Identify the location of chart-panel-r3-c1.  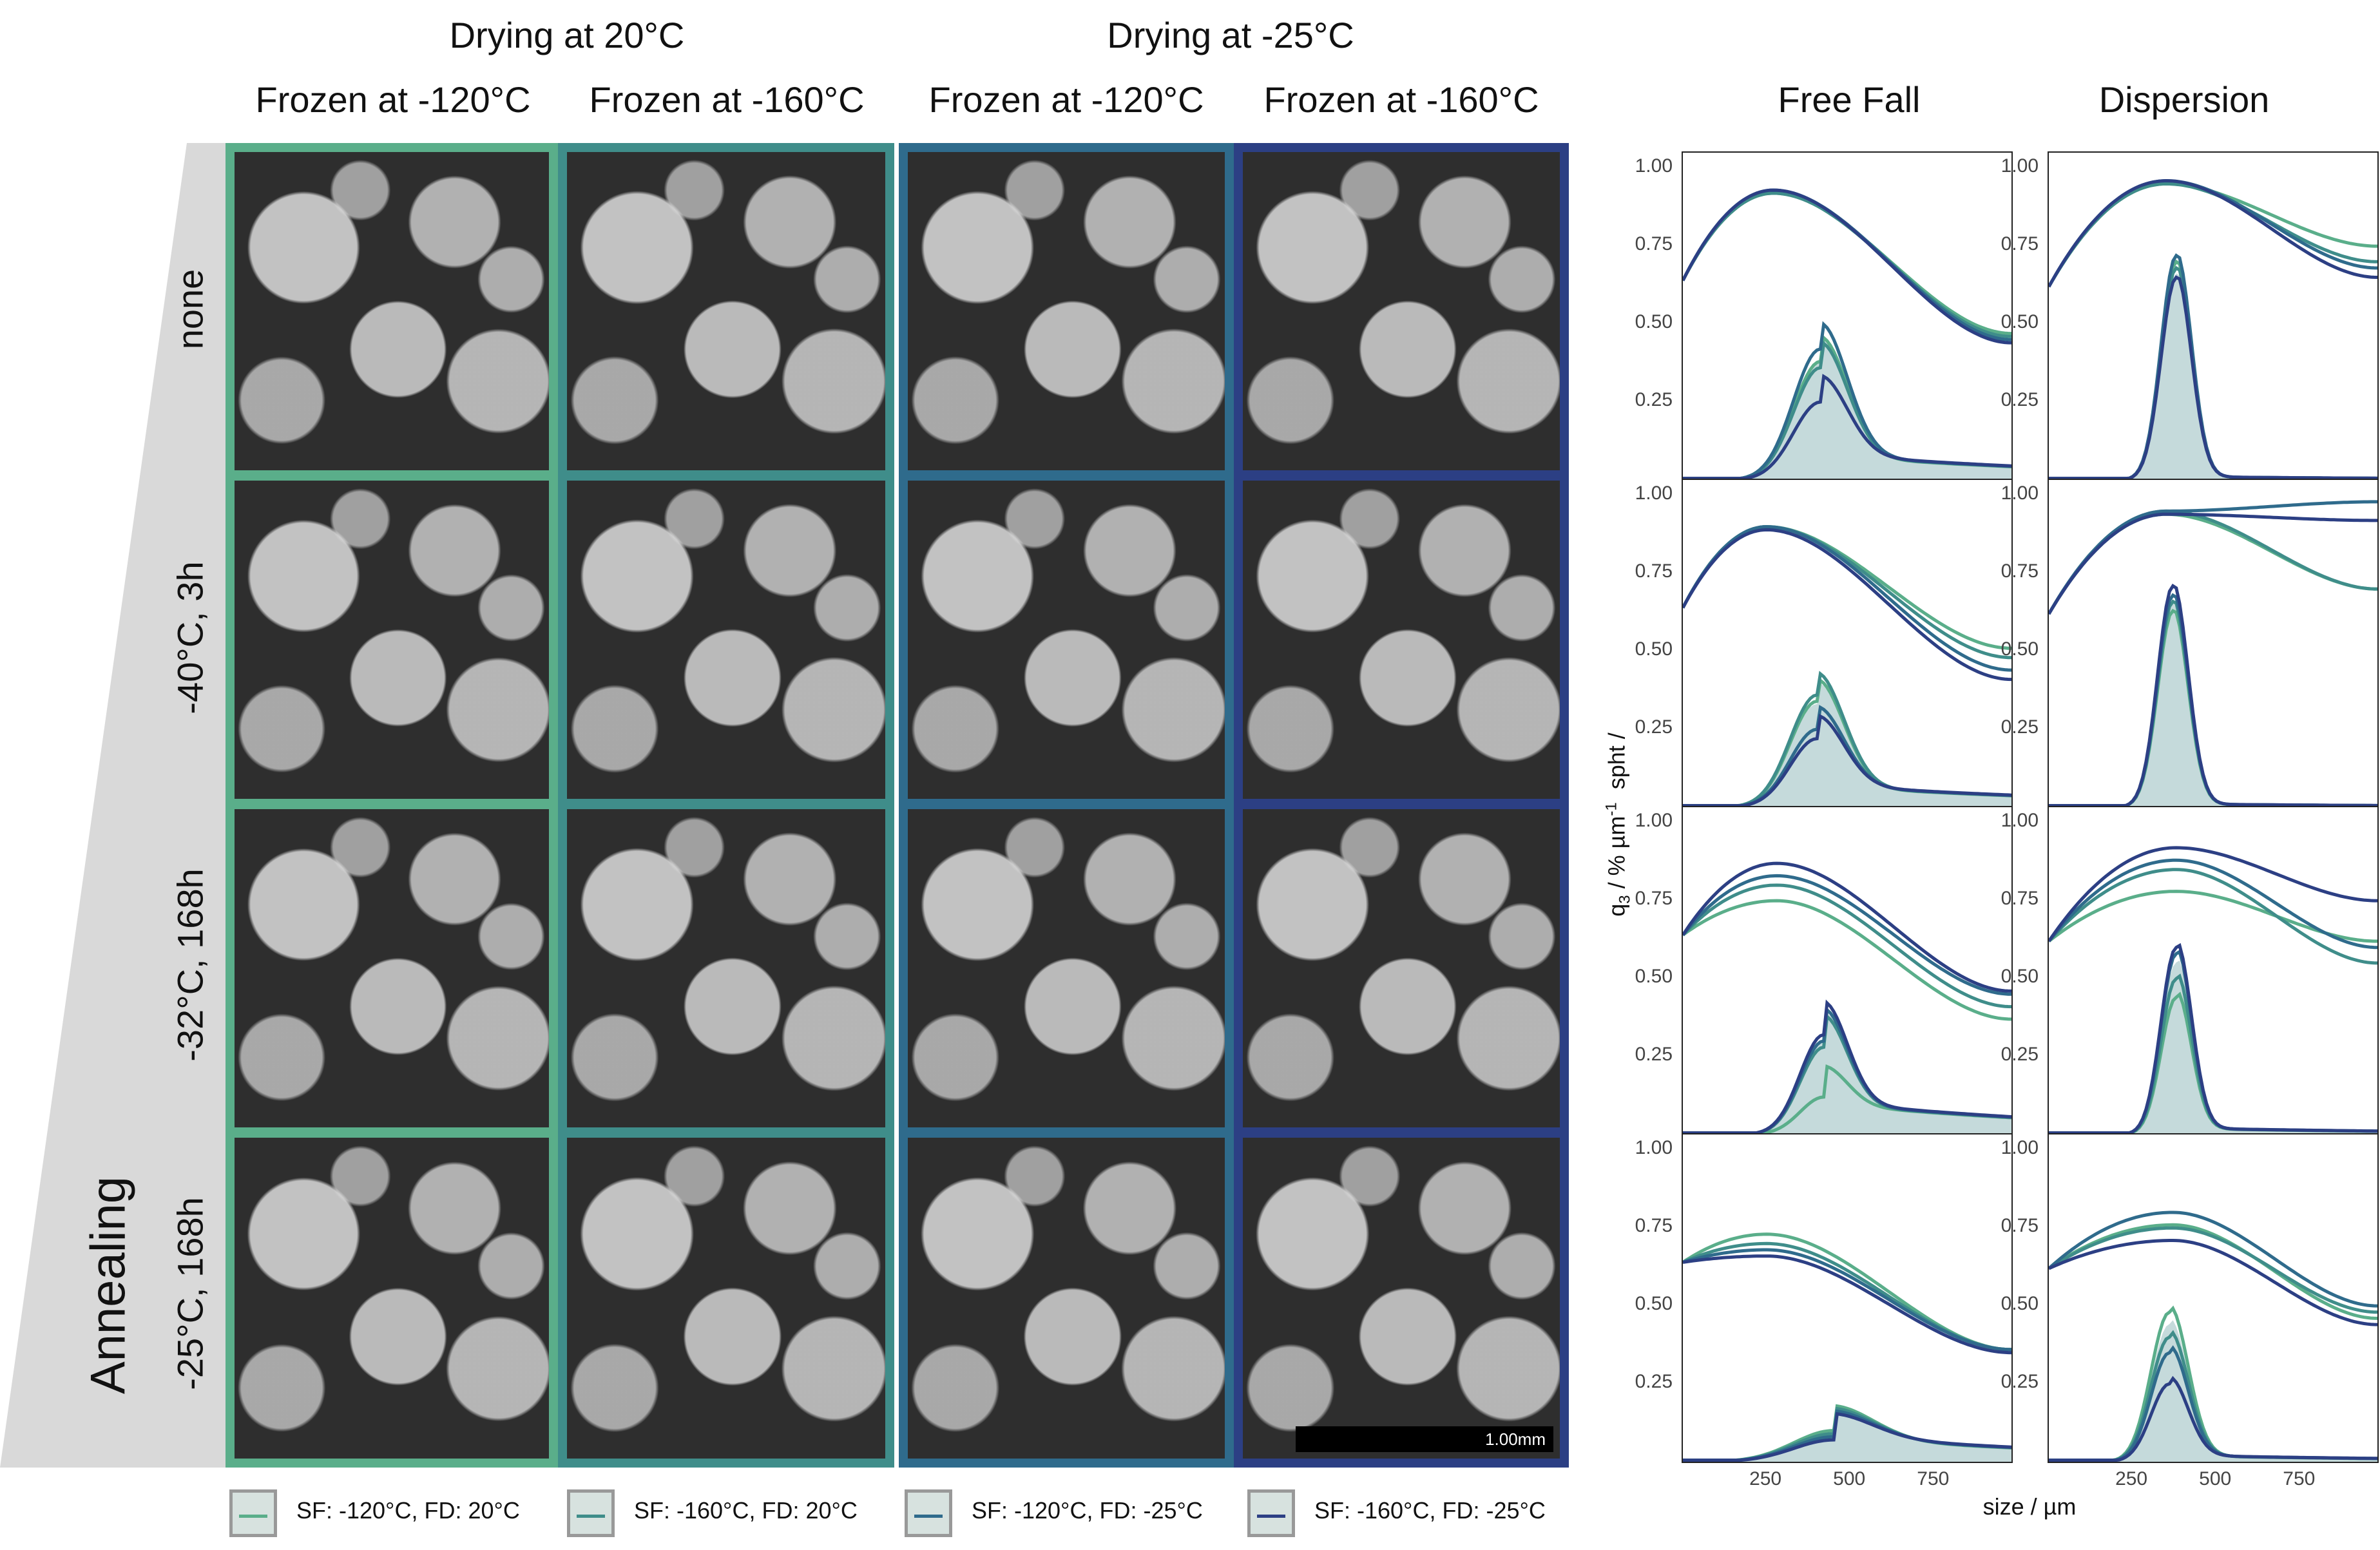
(2213, 1298).